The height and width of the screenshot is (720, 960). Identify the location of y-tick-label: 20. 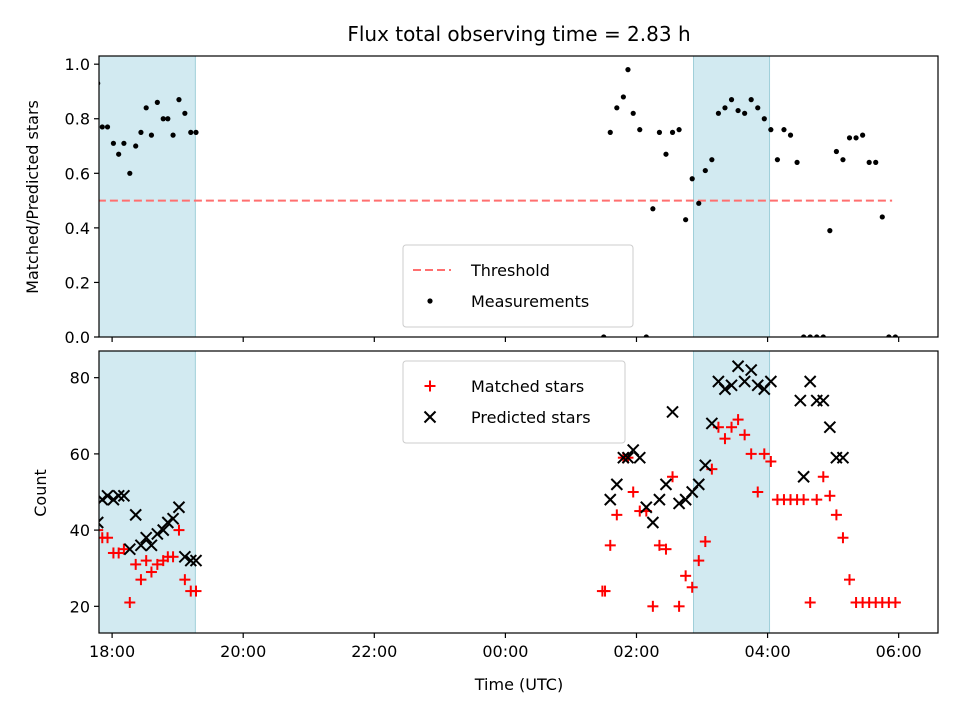
(80, 606).